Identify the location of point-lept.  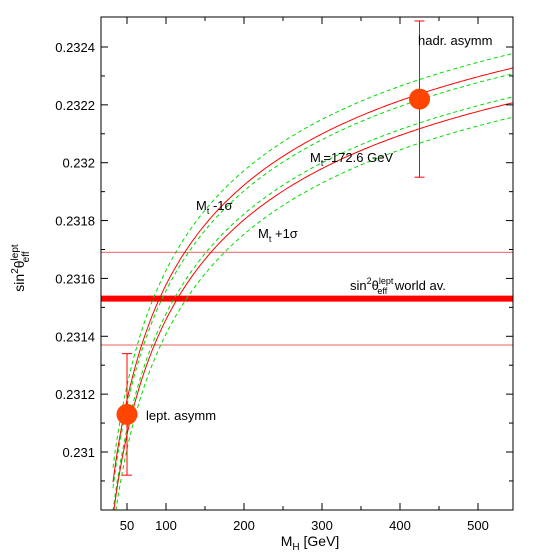
(127, 414).